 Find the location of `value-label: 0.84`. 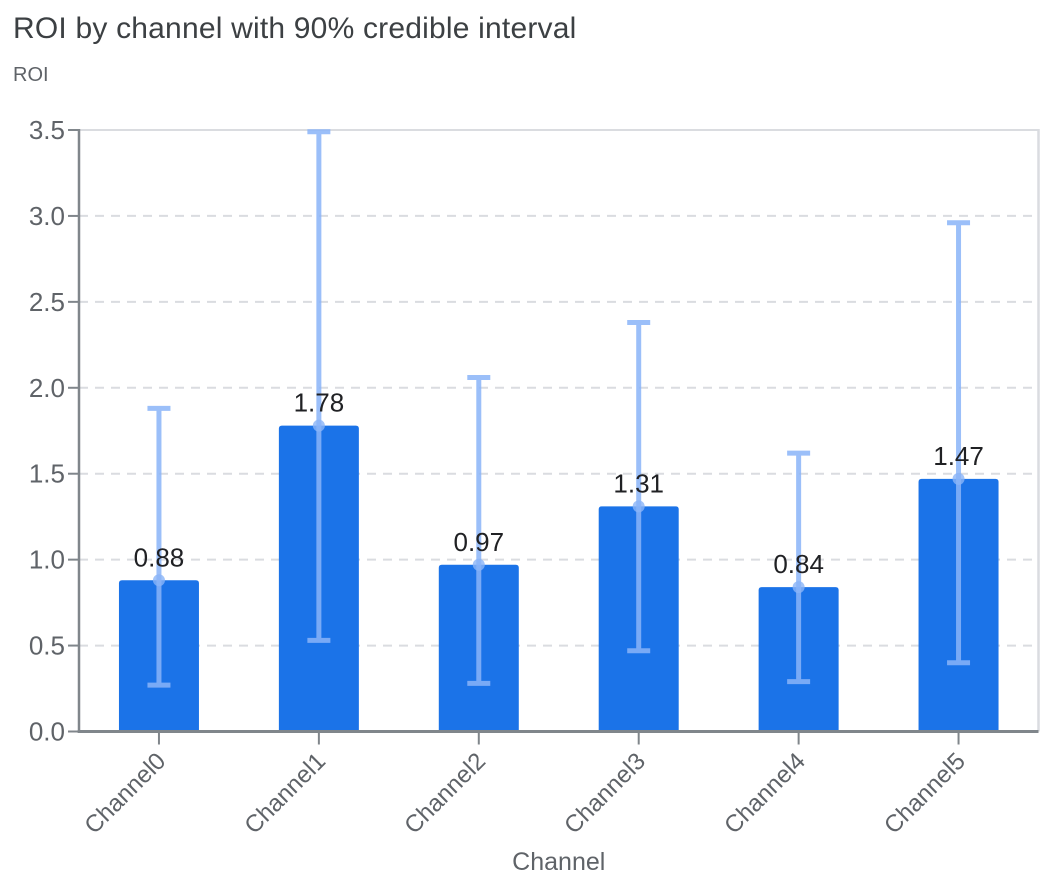

value-label: 0.84 is located at coordinates (798, 564).